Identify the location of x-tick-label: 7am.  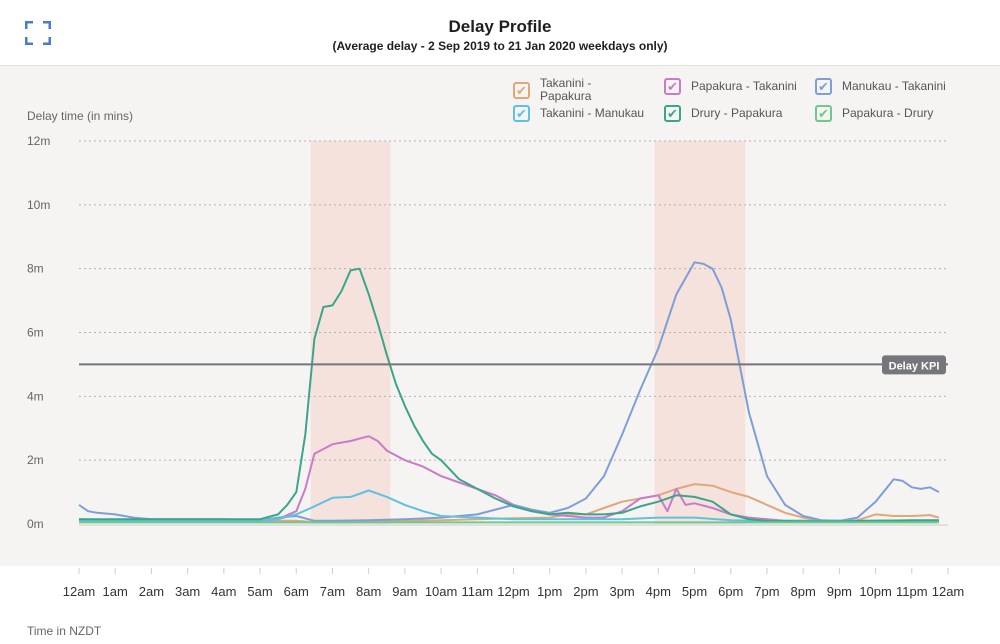
(332, 591).